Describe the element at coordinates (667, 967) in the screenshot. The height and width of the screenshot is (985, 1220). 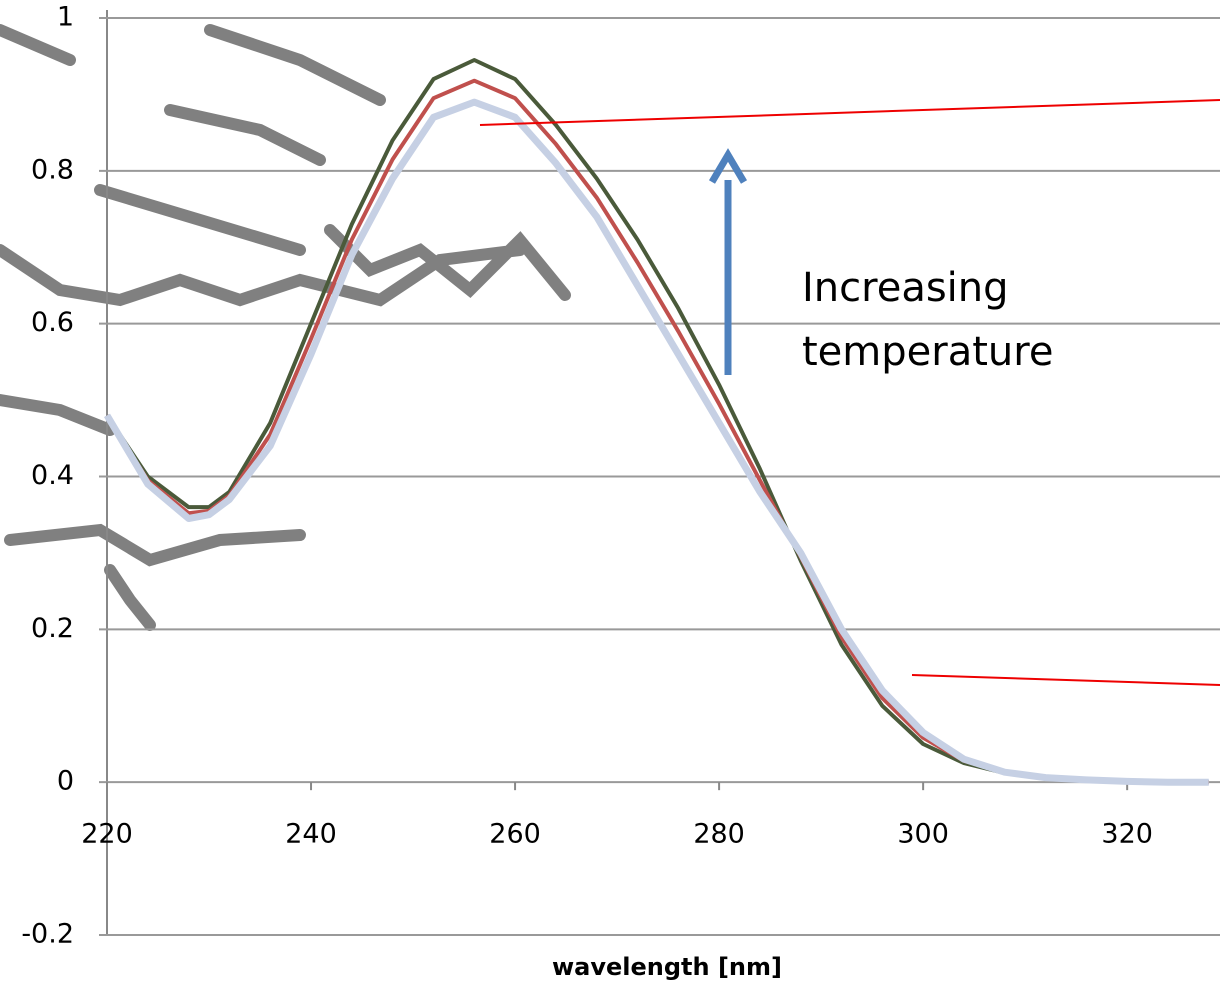
I see `x-axis-title: wavelength [nm]` at that location.